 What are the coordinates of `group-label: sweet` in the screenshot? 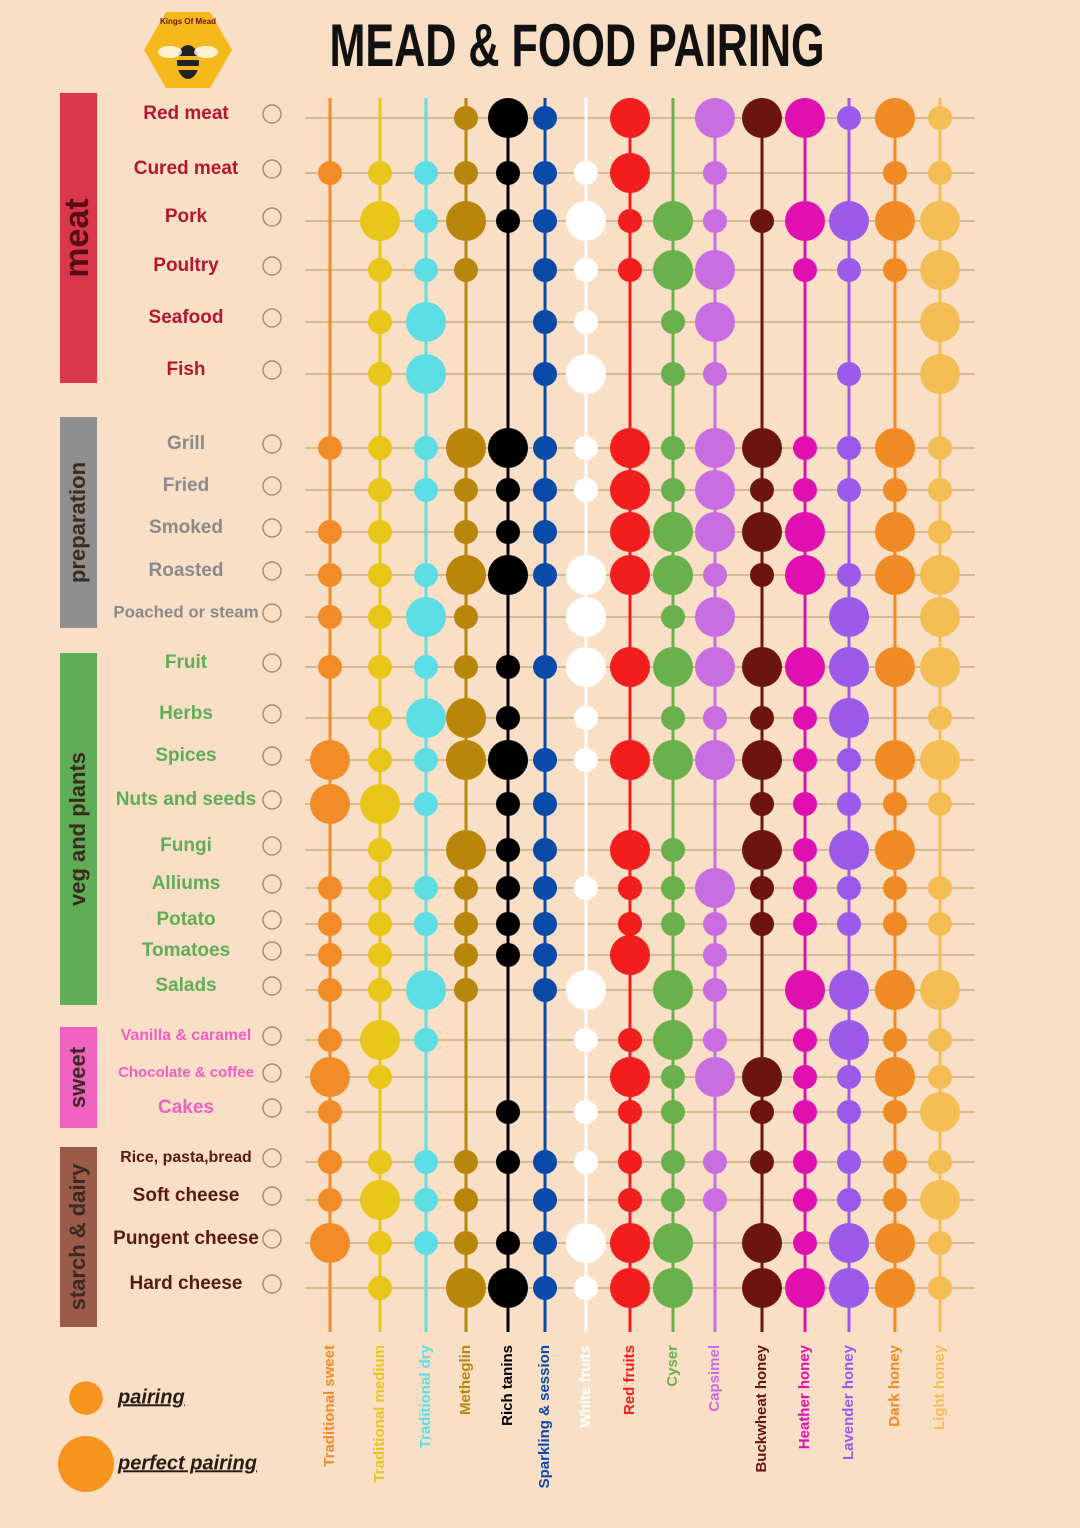 It's located at (77, 1077).